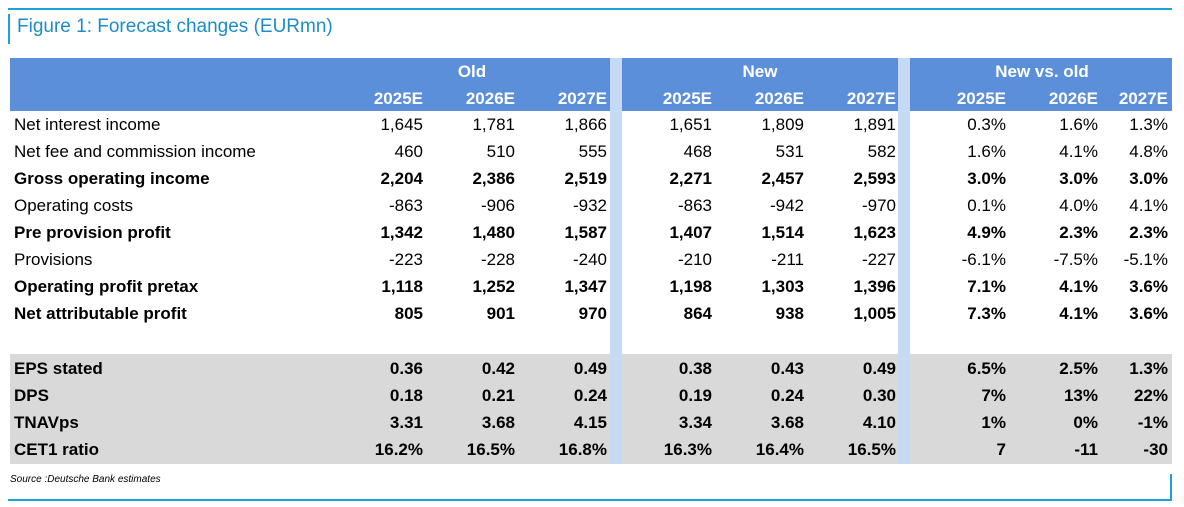 The width and height of the screenshot is (1184, 507). Describe the element at coordinates (85, 479) in the screenshot. I see `source-note: Source :Deutsche Bank estimates` at that location.